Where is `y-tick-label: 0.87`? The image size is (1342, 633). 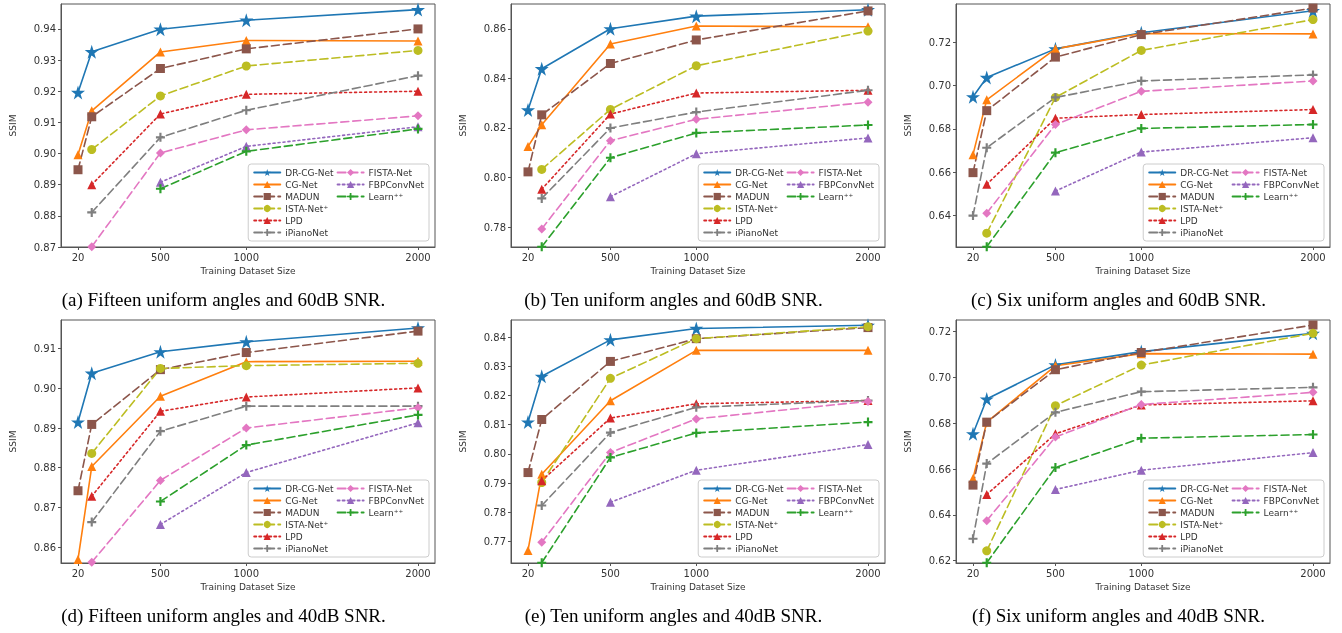
y-tick-label: 0.87 is located at coordinates (44, 507).